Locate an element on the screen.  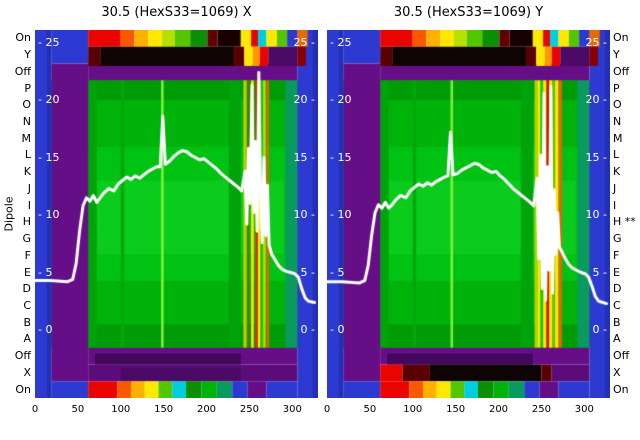
row-label: H ** is located at coordinates (624, 222).